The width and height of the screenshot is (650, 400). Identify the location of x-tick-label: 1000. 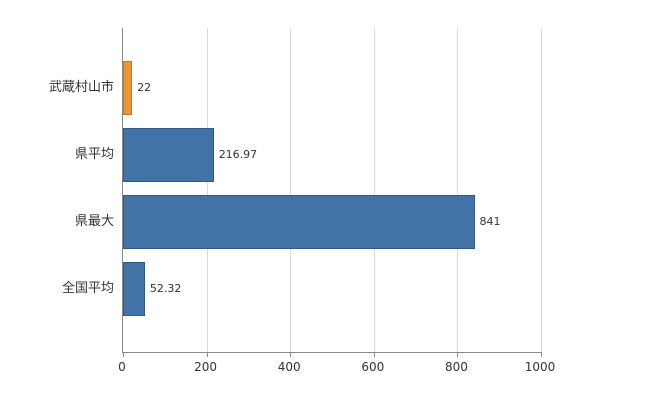
(540, 367).